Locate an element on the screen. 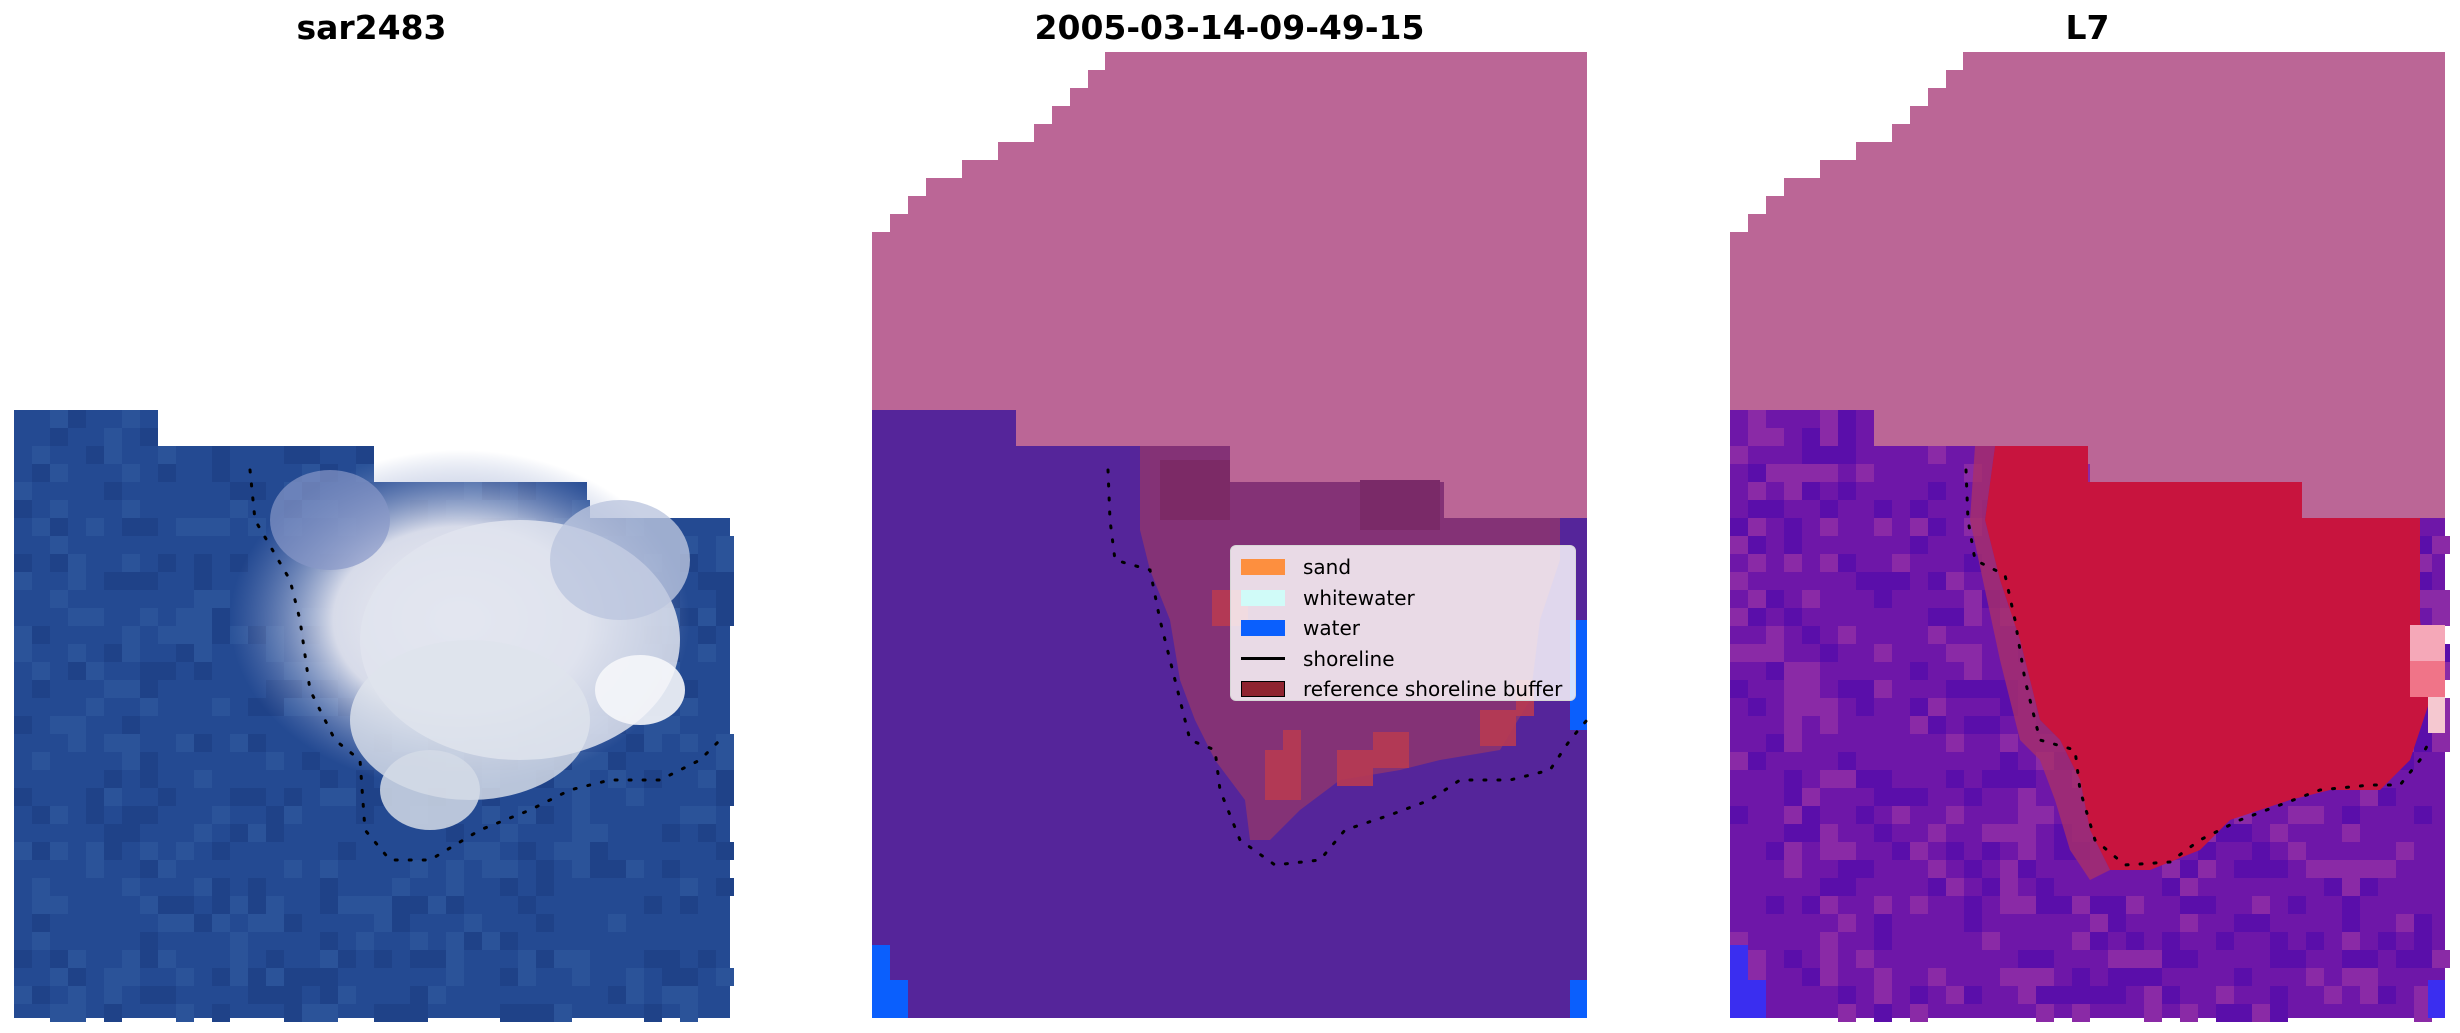 This screenshot has height=1033, width=2460. shoreline-dots-right is located at coordinates (2198, 667).